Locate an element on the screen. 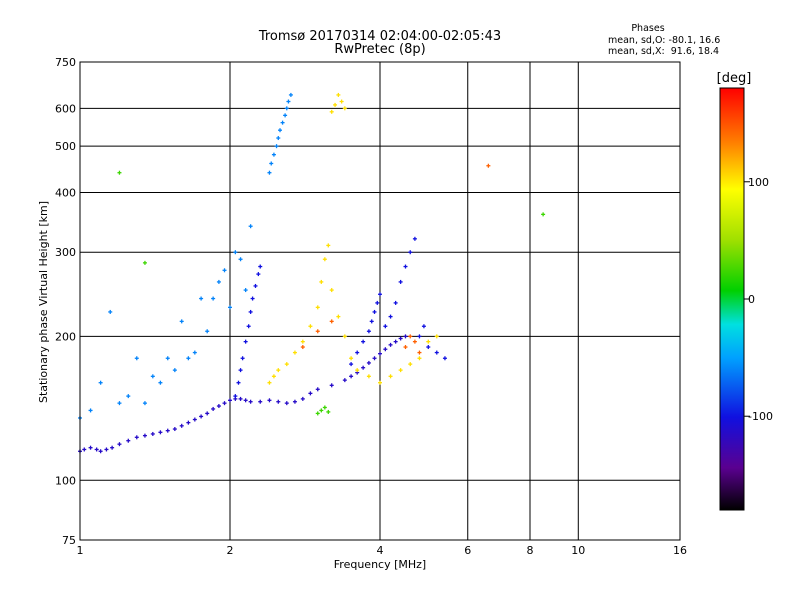 The height and width of the screenshot is (600, 800). phases-title: Phases is located at coordinates (647, 28).